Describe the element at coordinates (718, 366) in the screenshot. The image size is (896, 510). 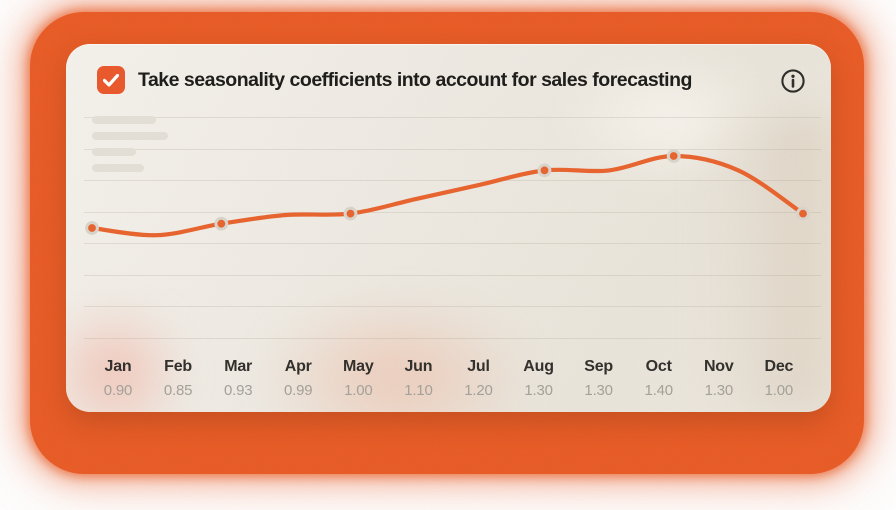
I see `month-label: Nov` at that location.